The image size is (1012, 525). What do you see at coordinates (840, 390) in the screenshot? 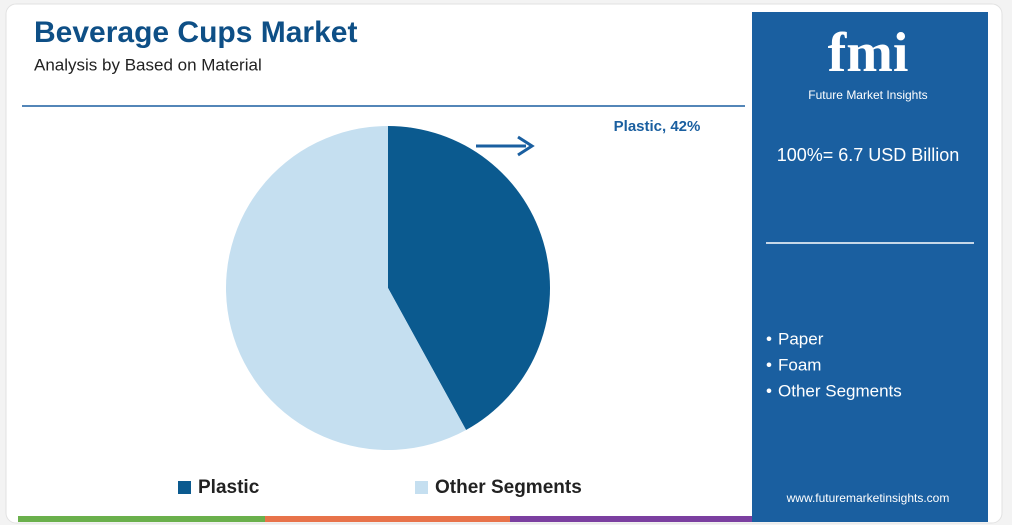
I see `segment-item: Other Segments` at bounding box center [840, 390].